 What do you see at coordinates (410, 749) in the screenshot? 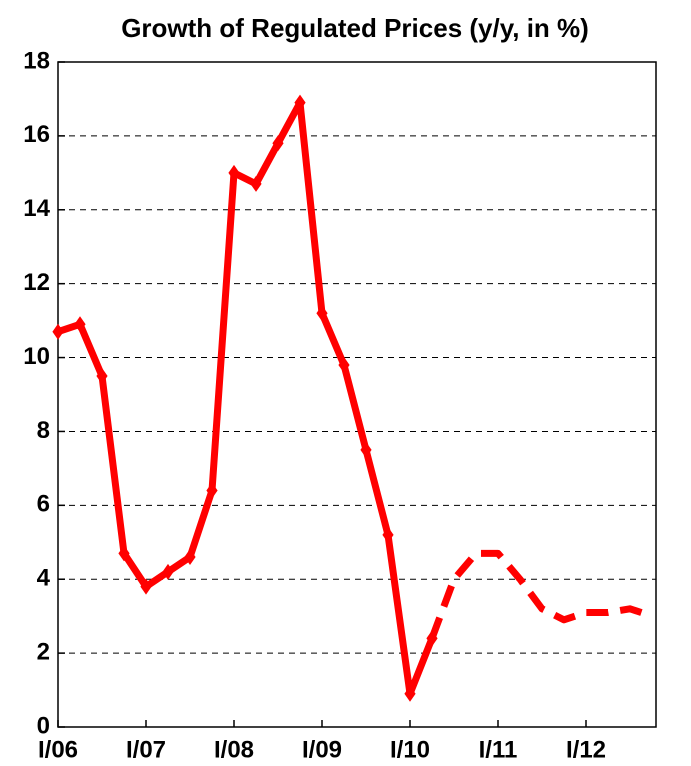
I see `x-tick-label: I/10` at bounding box center [410, 749].